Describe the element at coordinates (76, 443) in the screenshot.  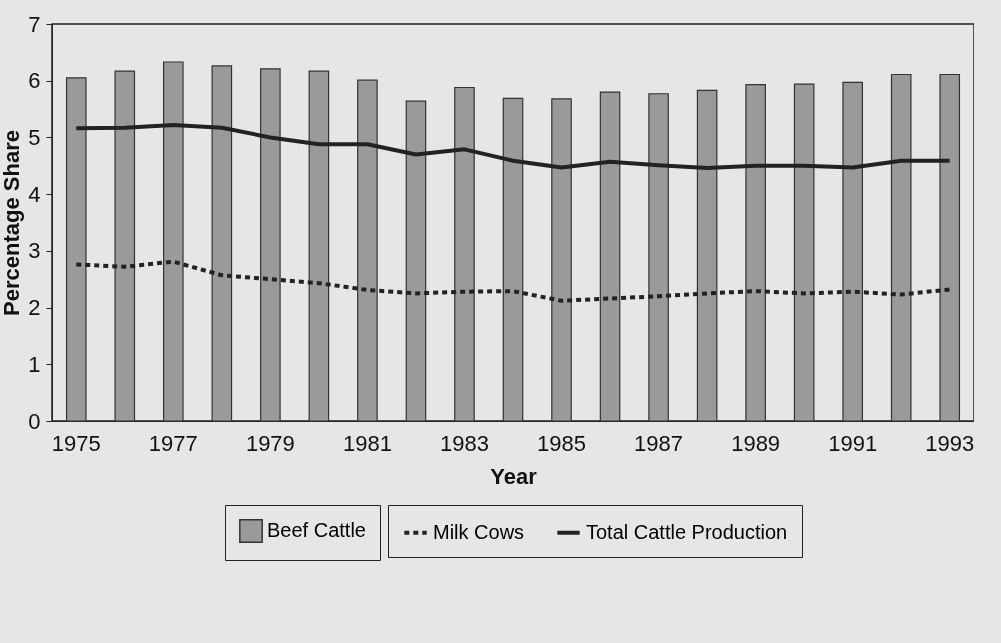
I see `x-tick-label: 1975` at that location.